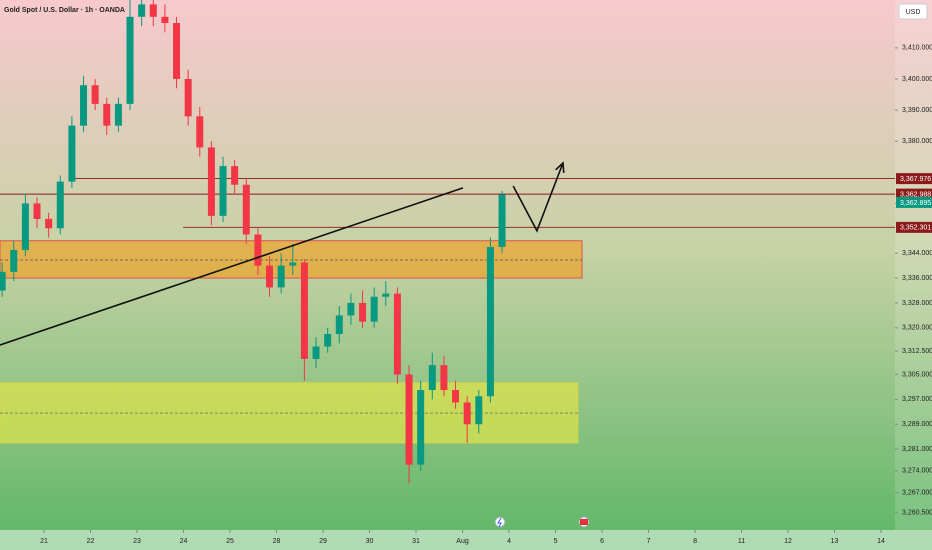 This screenshot has height=550, width=932. Describe the element at coordinates (788, 541) in the screenshot. I see `x-tick-label: 12` at that location.